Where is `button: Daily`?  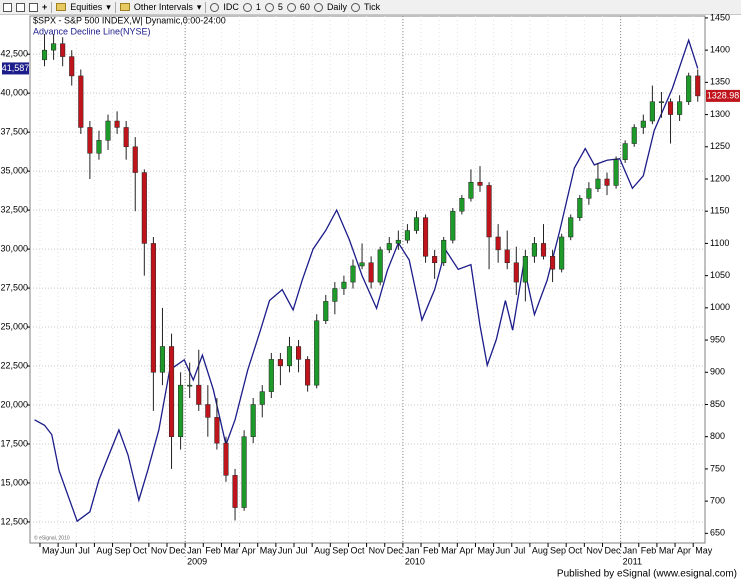 button: Daily is located at coordinates (336, 7).